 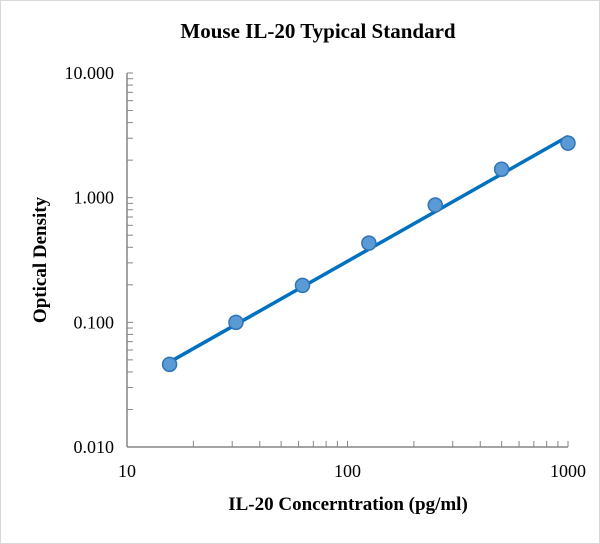 I want to click on x-tick-label: 10, so click(x=127, y=471).